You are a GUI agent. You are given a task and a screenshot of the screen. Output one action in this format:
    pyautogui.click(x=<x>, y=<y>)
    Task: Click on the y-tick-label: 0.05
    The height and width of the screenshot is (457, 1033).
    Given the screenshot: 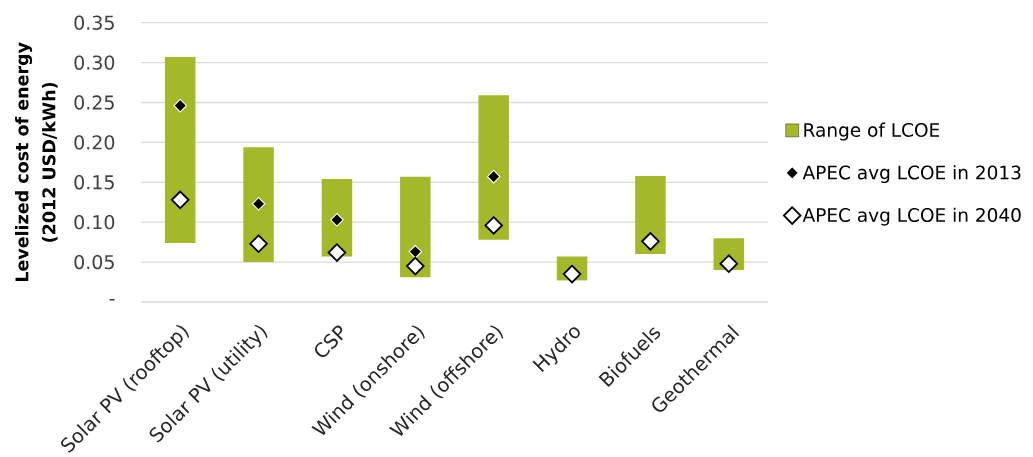 What is the action you would take?
    pyautogui.click(x=94, y=262)
    